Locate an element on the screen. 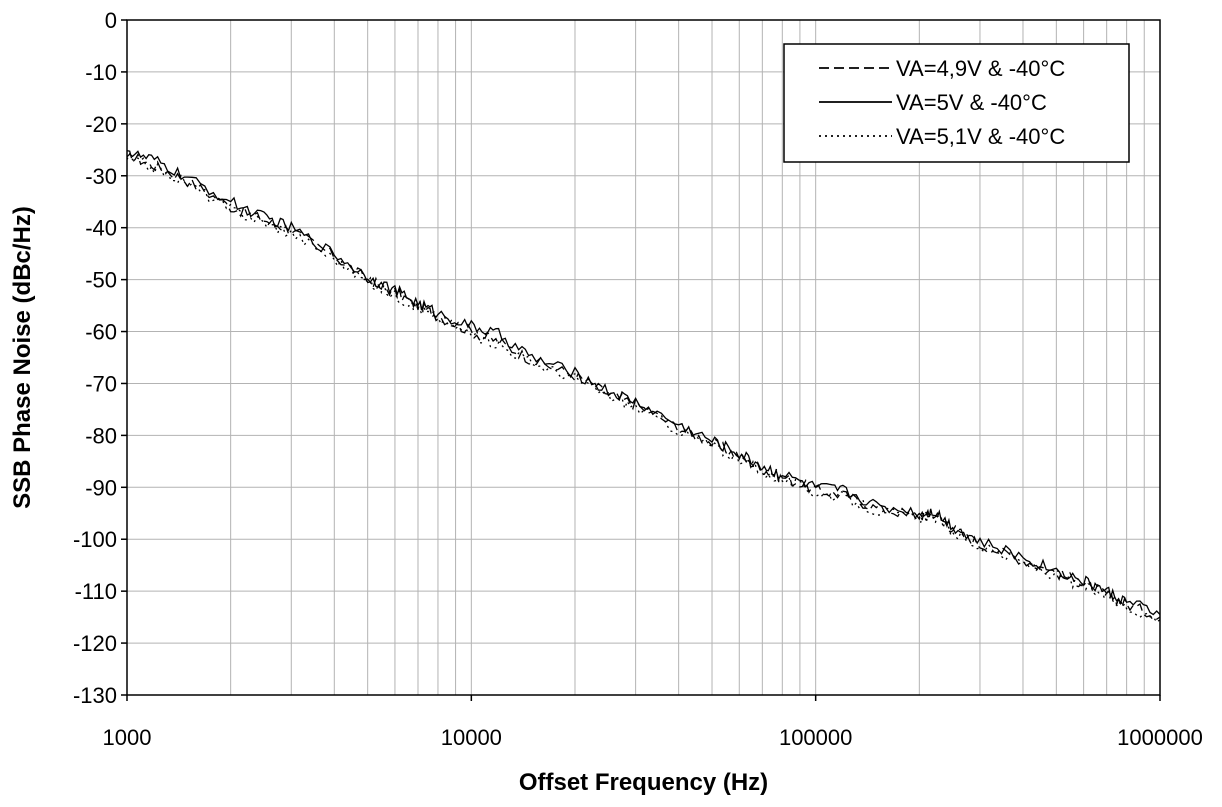 The image size is (1222, 807). y-tick-label: -40 is located at coordinates (101, 228).